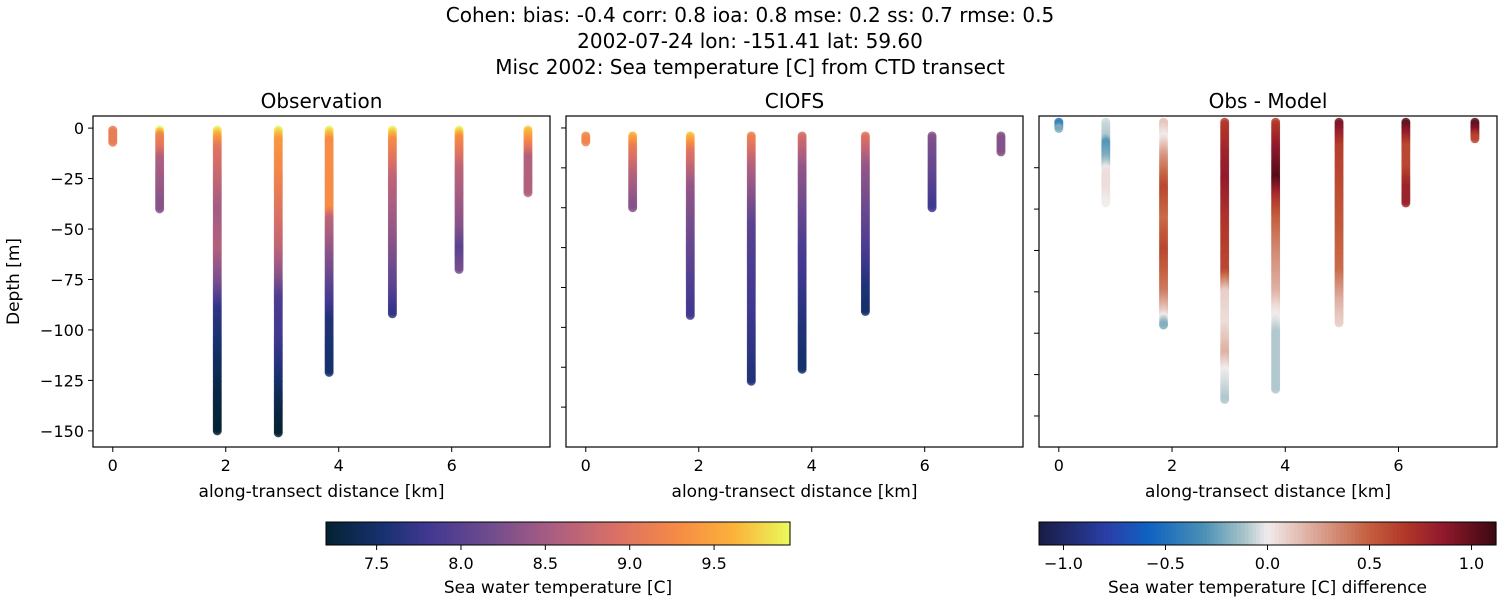 The width and height of the screenshot is (1500, 604). What do you see at coordinates (376, 563) in the screenshot?
I see `colorbar-tick-label: 7.5` at bounding box center [376, 563].